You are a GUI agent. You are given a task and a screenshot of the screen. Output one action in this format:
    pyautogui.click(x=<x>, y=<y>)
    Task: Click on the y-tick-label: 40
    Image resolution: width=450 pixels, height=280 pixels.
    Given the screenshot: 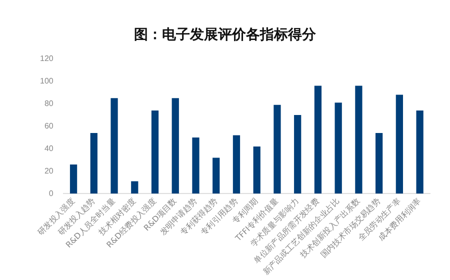 What is the action you would take?
    pyautogui.click(x=49, y=148)
    